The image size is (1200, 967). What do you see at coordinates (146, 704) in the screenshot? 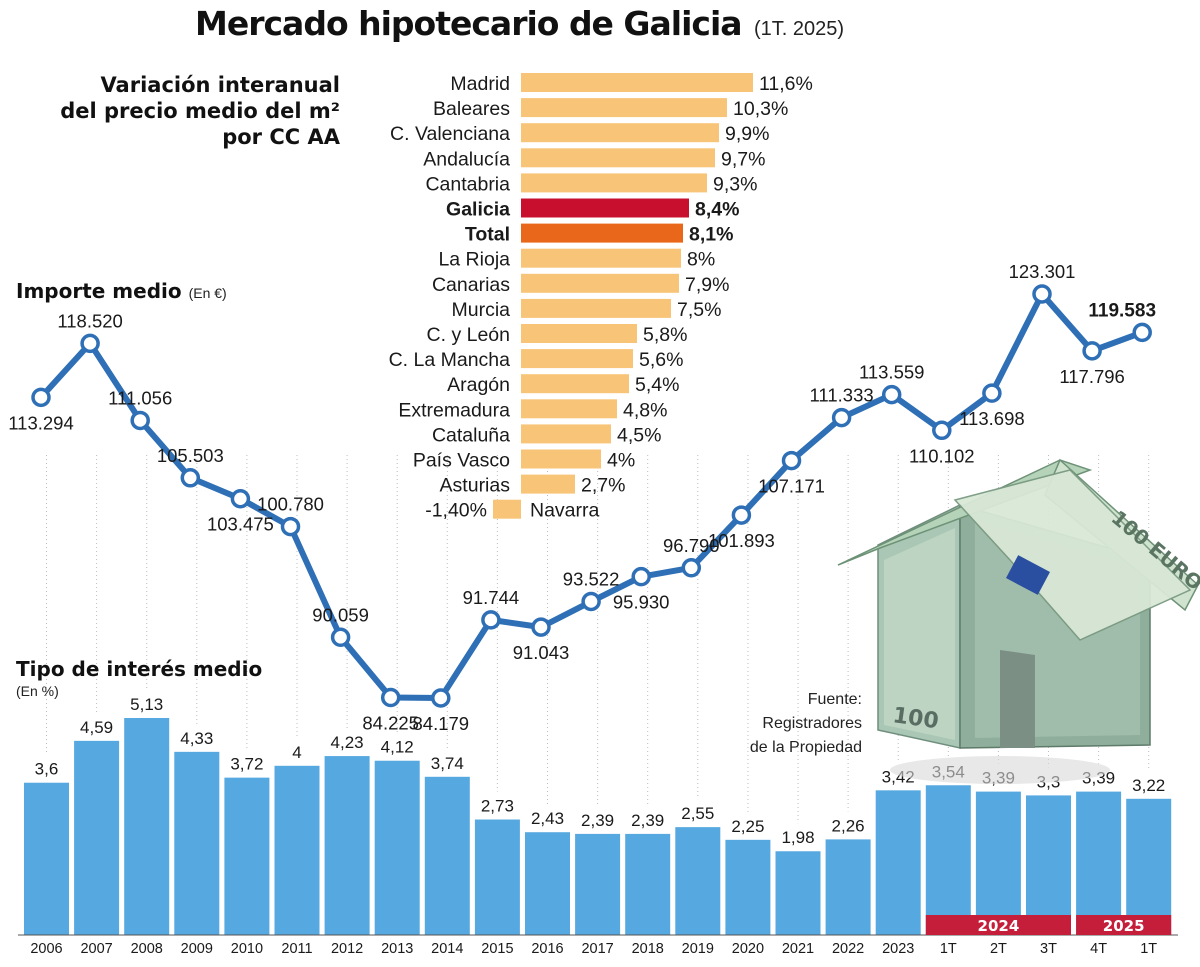
I see `rate-value-label: 5,13` at bounding box center [146, 704].